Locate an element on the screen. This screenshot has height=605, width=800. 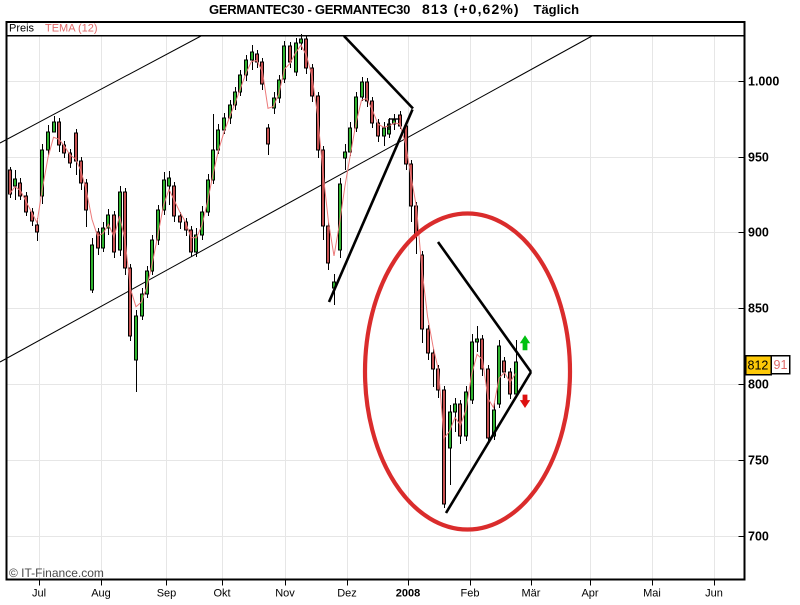
svg-text: Sep is located at coordinates (167, 594).